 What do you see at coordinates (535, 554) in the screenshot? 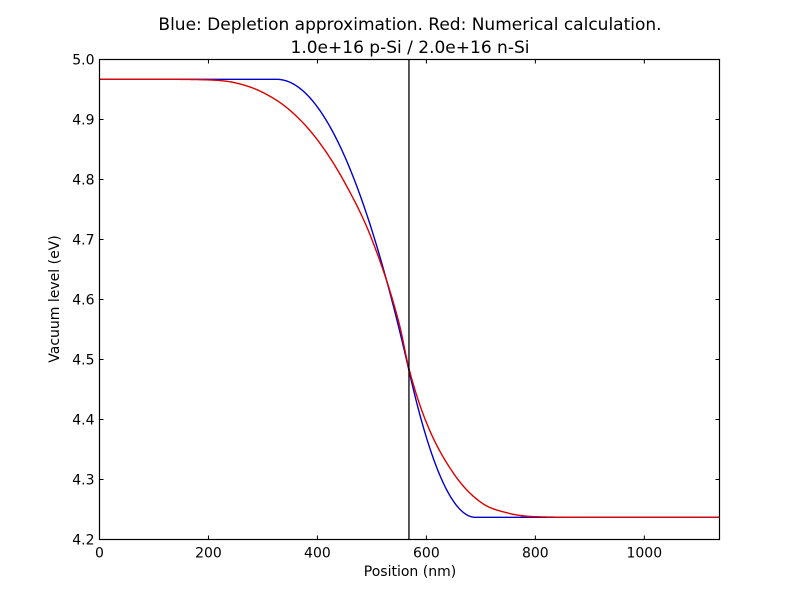
I see `x-tick-label: 800` at bounding box center [535, 554].